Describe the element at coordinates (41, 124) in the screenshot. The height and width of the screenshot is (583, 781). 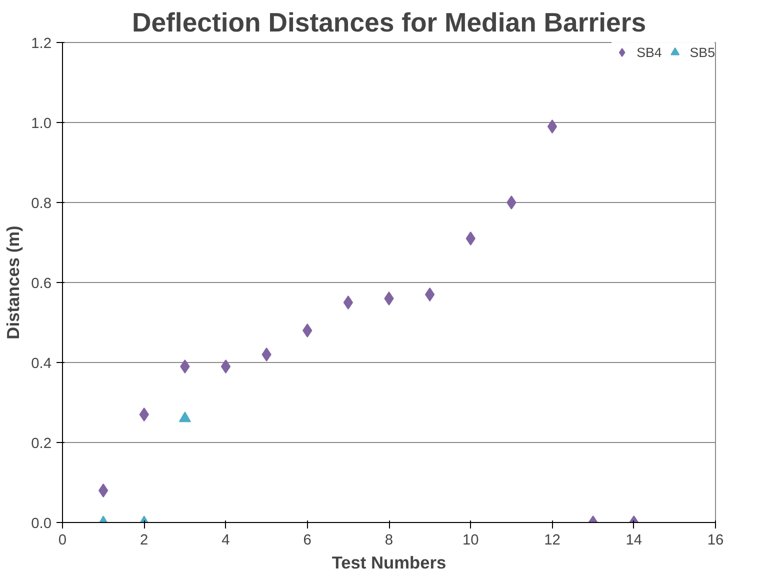
I see `y-tick-label: 1.0` at that location.